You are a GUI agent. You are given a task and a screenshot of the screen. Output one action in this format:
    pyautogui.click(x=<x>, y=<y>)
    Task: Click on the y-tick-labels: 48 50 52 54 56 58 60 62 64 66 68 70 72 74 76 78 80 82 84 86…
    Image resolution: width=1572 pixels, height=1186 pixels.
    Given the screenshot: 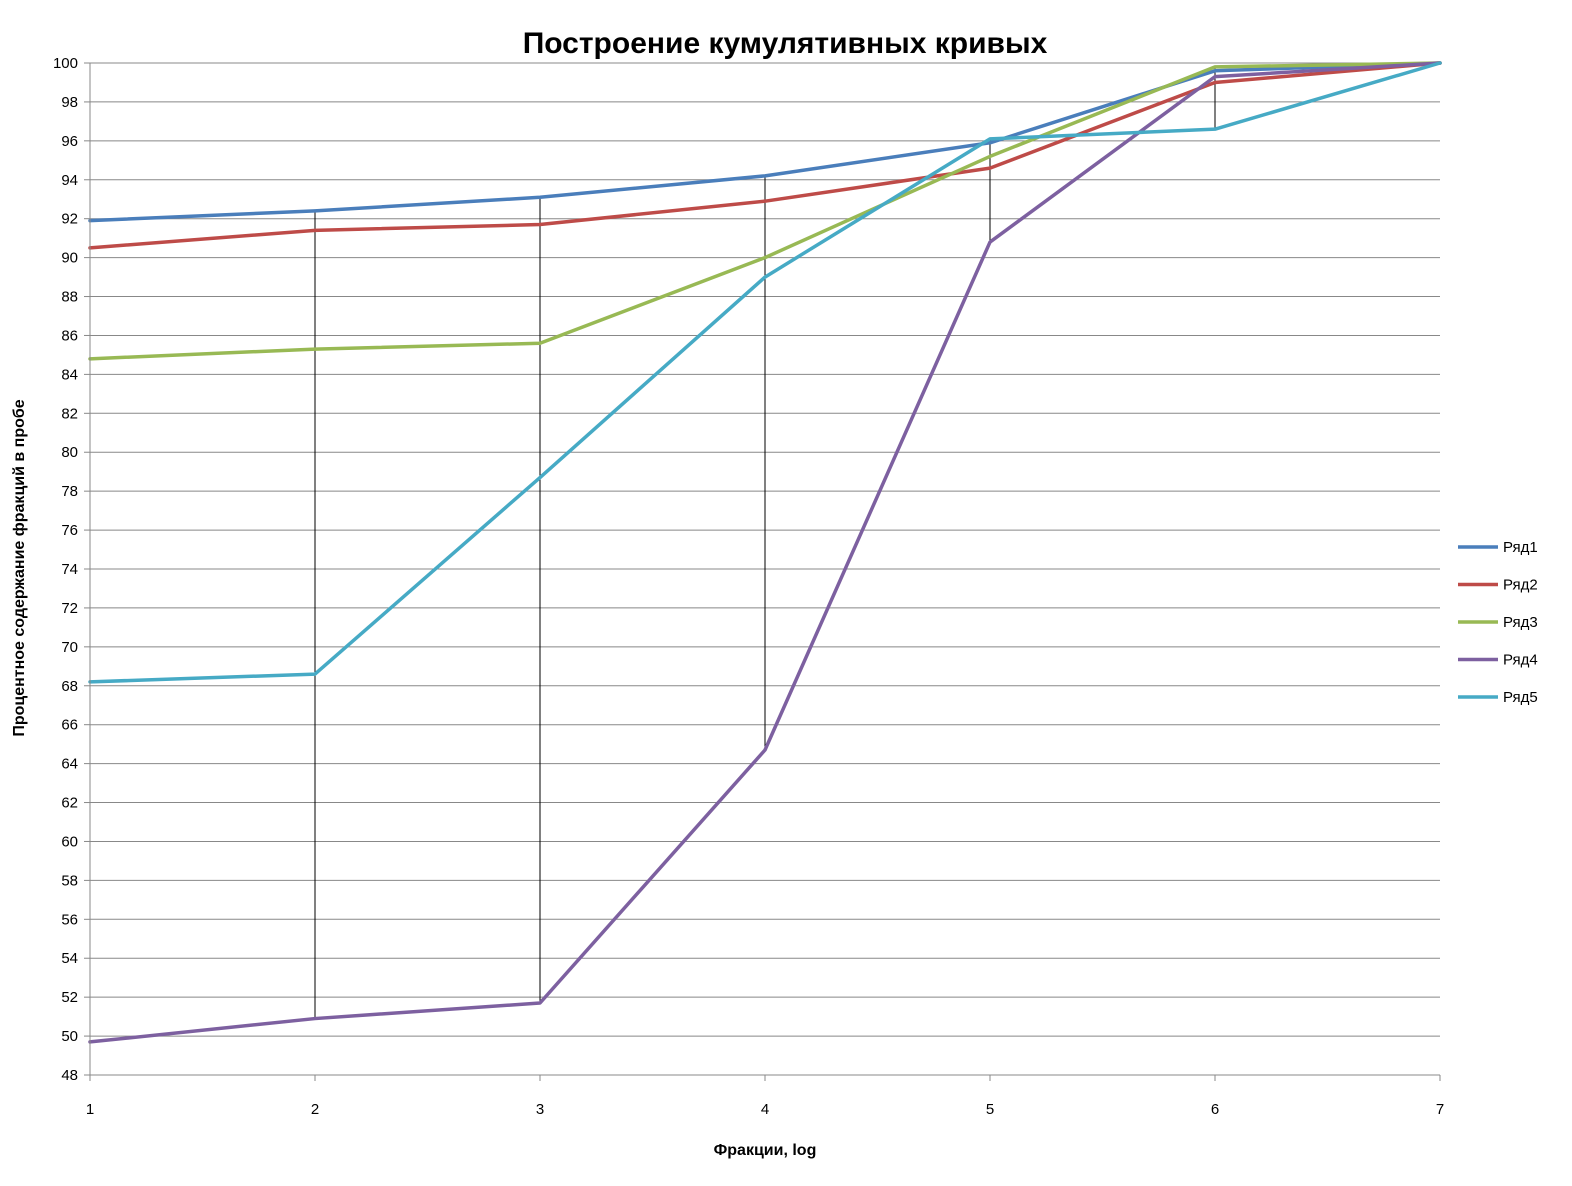 What is the action you would take?
    pyautogui.click(x=65, y=569)
    